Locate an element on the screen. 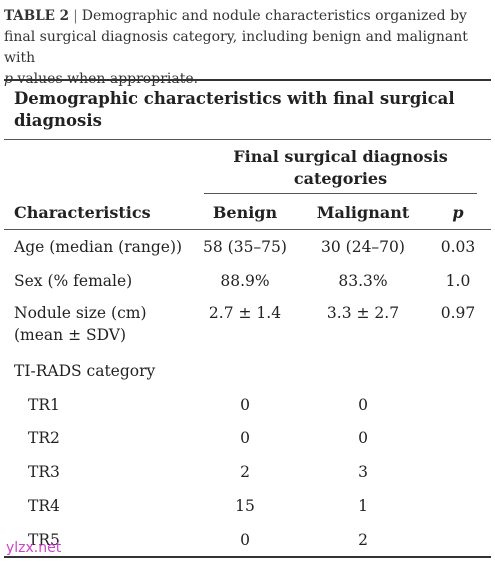  group-header: Final surgical diagnosis categories is located at coordinates (340, 167).